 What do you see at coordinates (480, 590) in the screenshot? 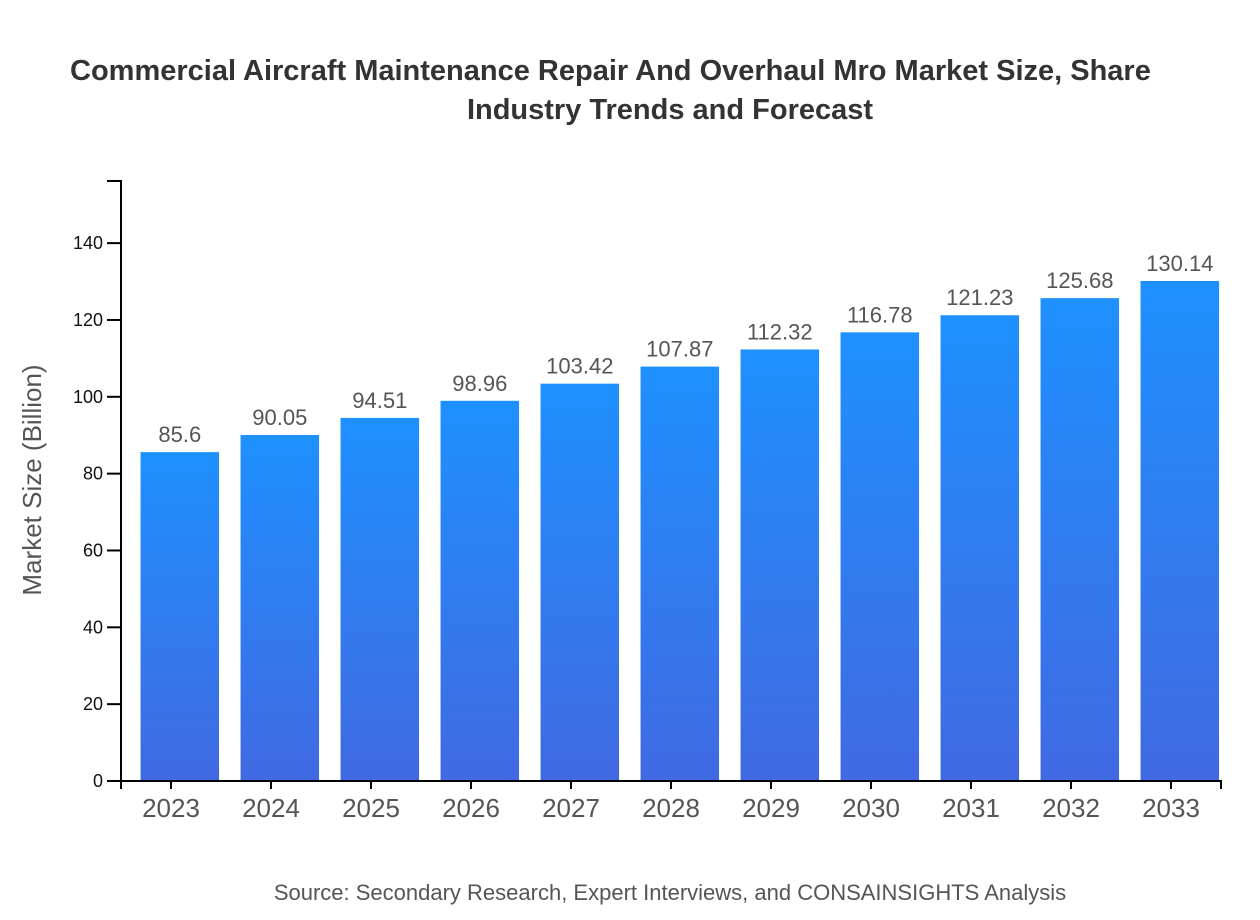
I see `bar-2026` at bounding box center [480, 590].